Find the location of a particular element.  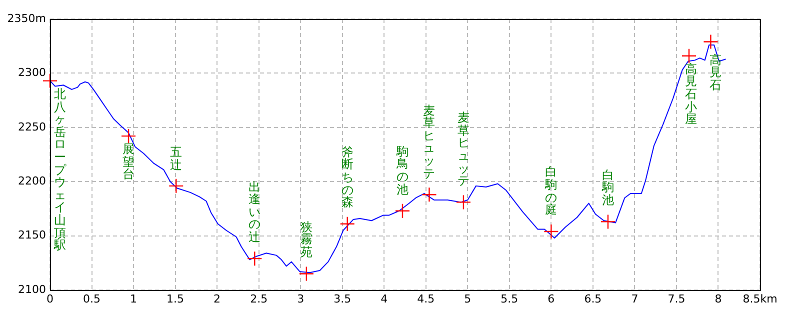

y-tick-label: 2300 is located at coordinates (32, 73).